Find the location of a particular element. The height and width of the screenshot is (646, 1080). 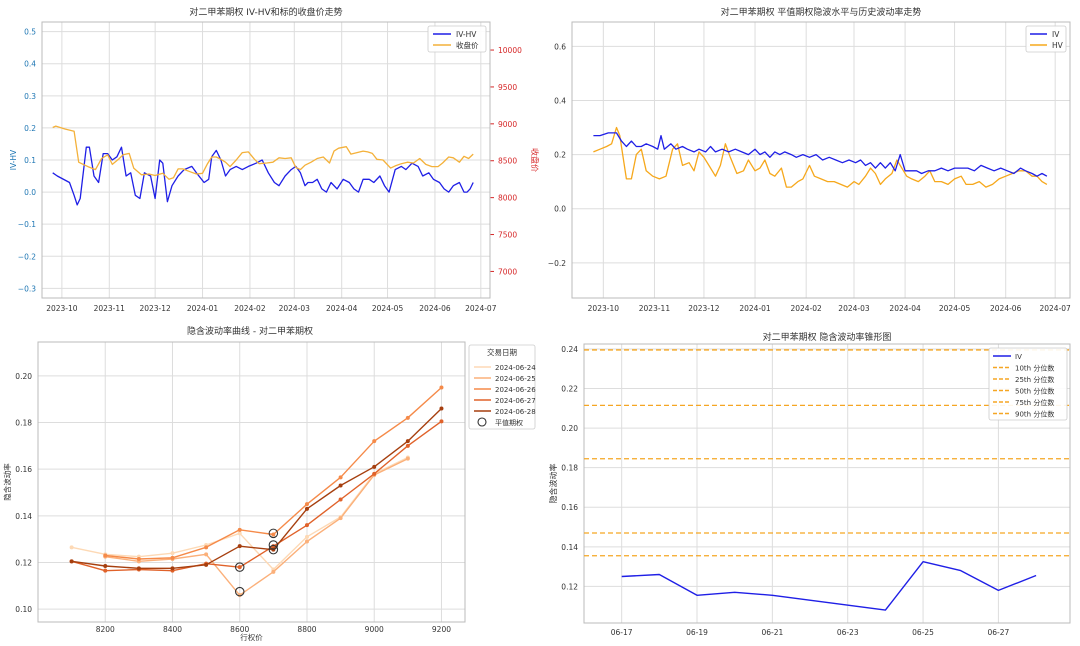

y-tick-label: 0.14 is located at coordinates (569, 547).